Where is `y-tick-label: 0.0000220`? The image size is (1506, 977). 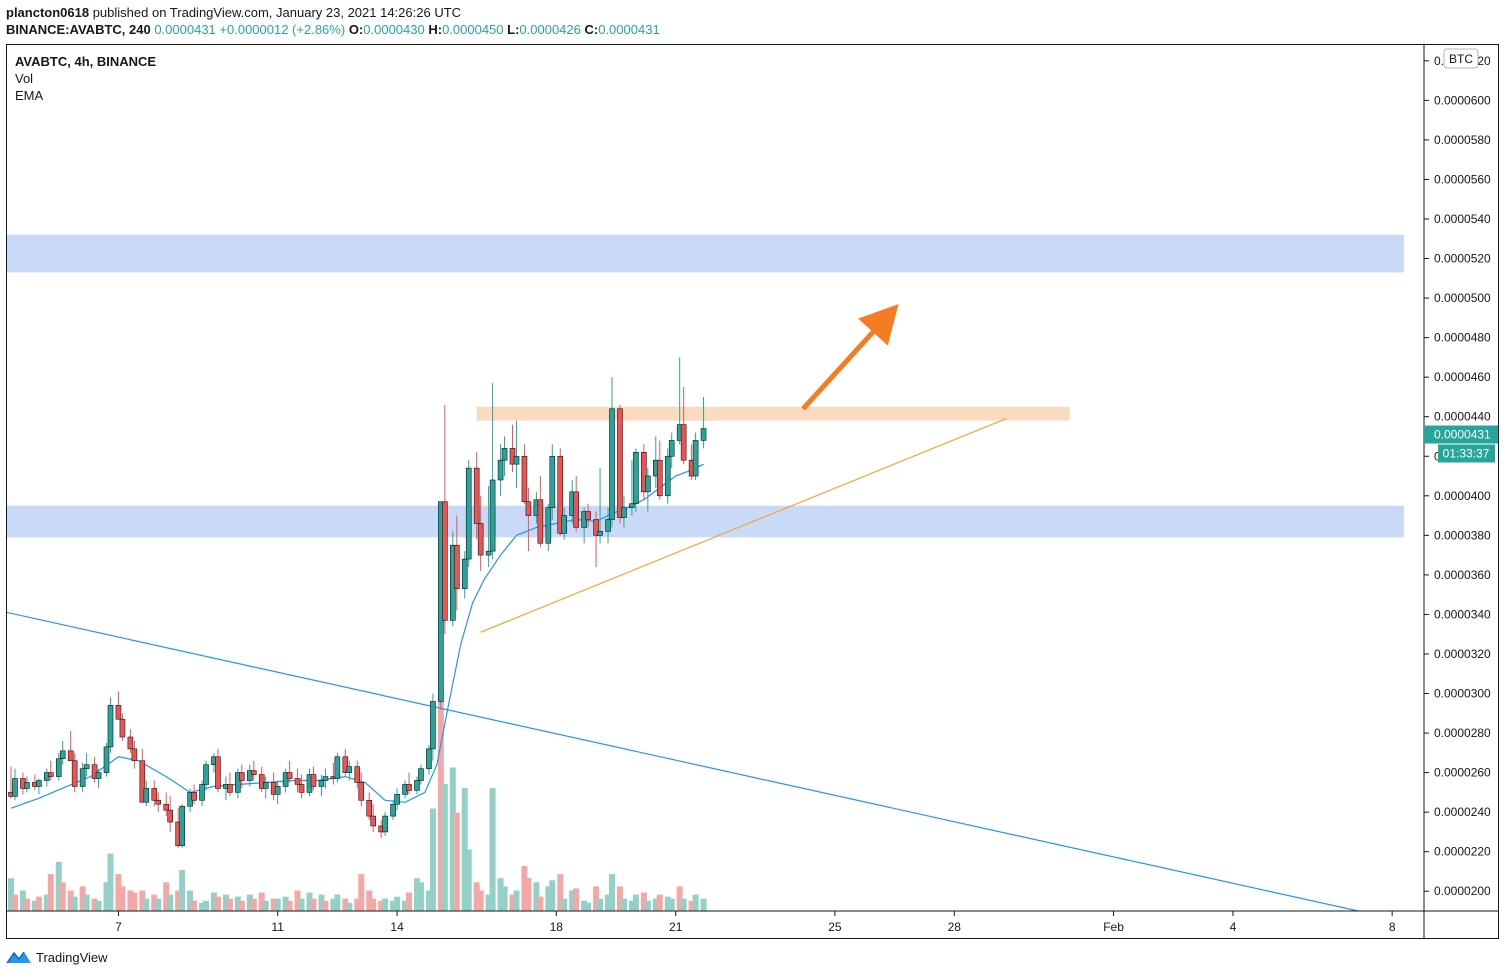
y-tick-label: 0.0000220 is located at coordinates (1462, 852).